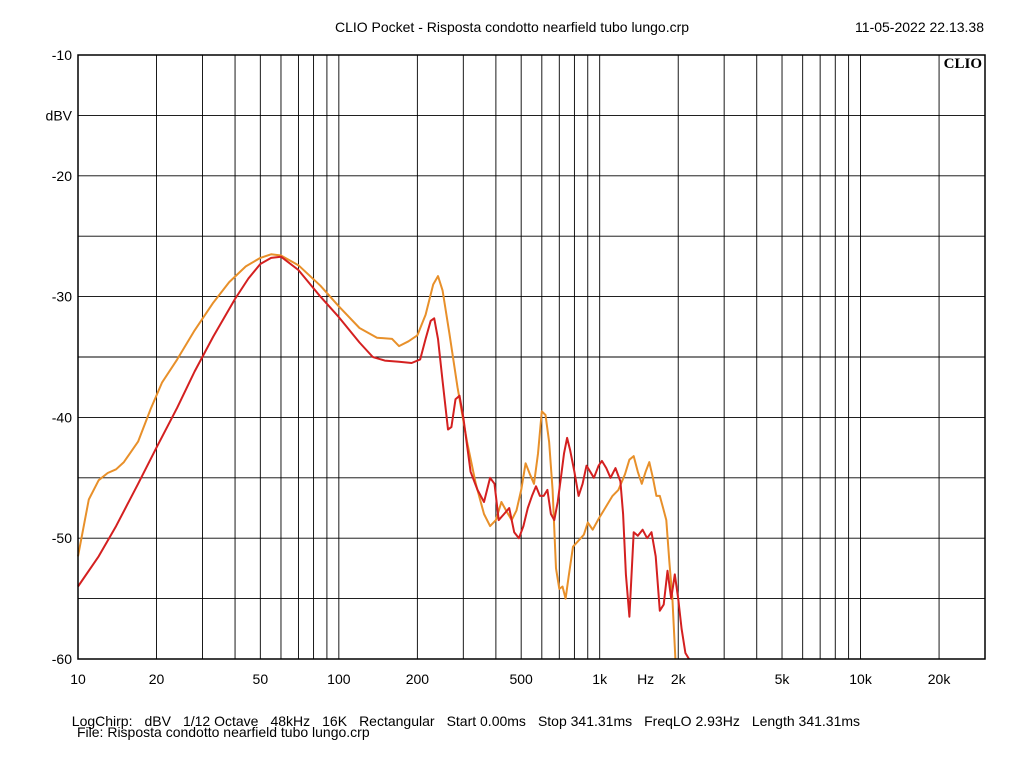 Image resolution: width=1024 pixels, height=768 pixels. What do you see at coordinates (62, 55) in the screenshot?
I see `y-tick-label: -10` at bounding box center [62, 55].